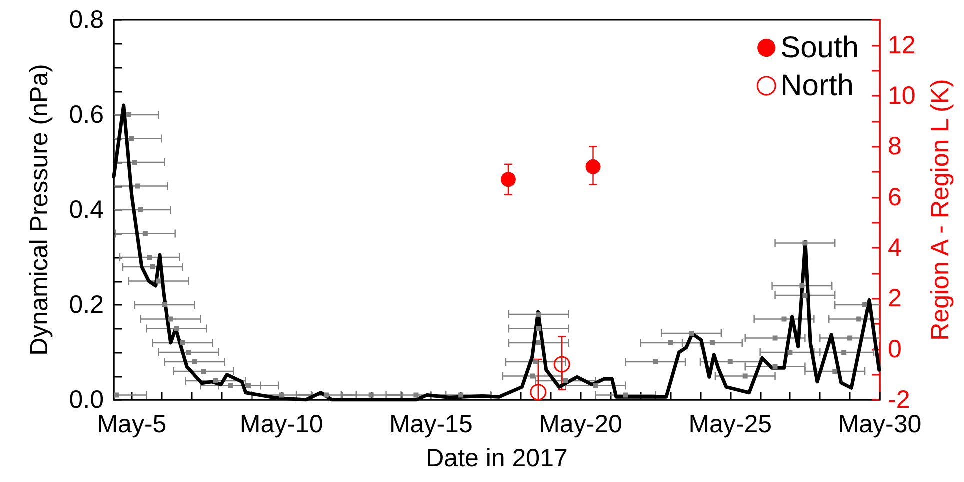 The height and width of the screenshot is (482, 964). What do you see at coordinates (730, 424) in the screenshot?
I see `x-tick-label: May-25` at bounding box center [730, 424].